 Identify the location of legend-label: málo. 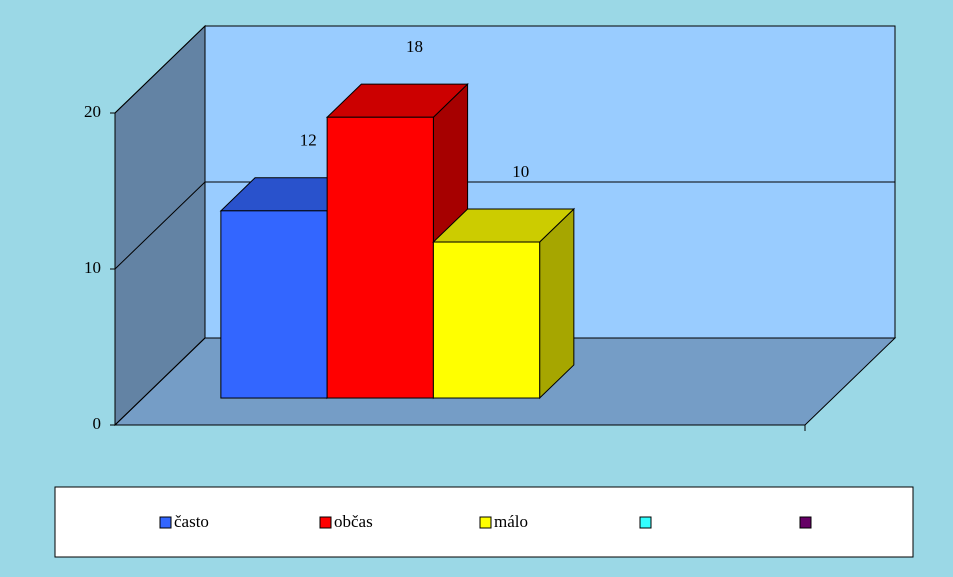
(511, 521).